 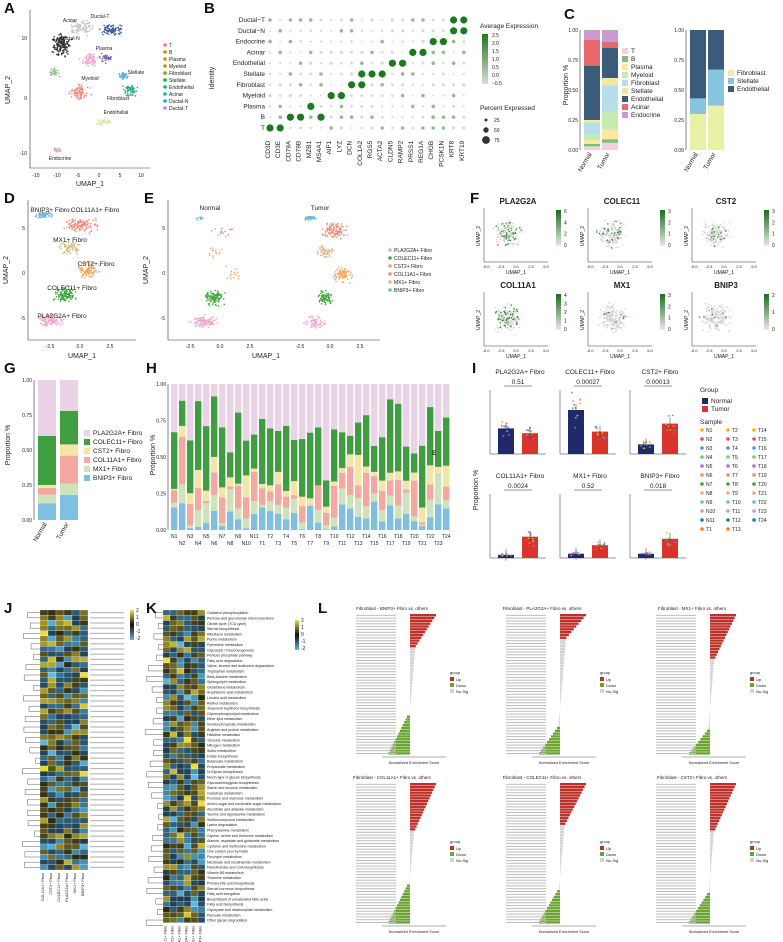 I want to click on x-tick-label: -2.5, so click(x=190, y=347).